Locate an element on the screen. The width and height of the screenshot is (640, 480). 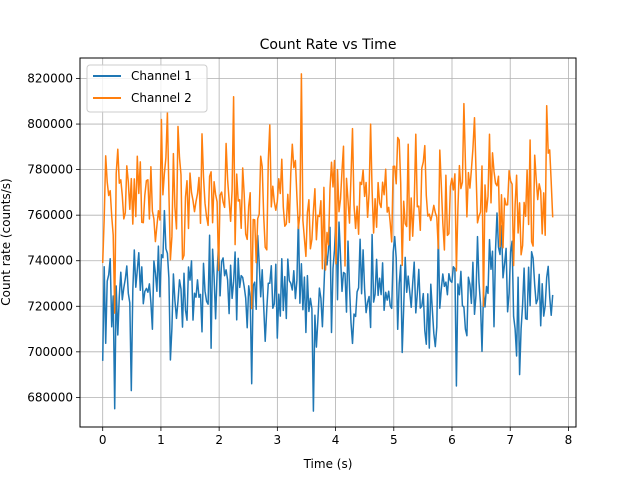
x-tick-label: 5 is located at coordinates (394, 440).